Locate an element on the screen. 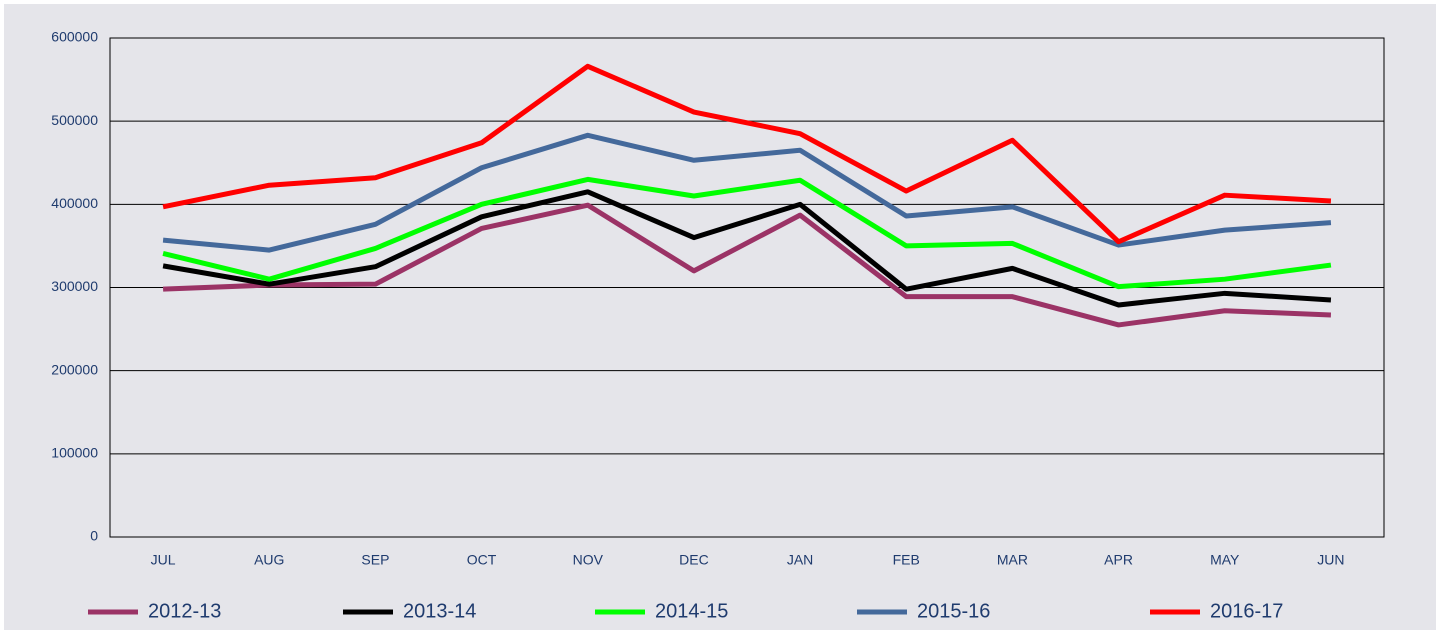 Image resolution: width=1436 pixels, height=635 pixels. legend-label: 2016-17 is located at coordinates (1246, 611).